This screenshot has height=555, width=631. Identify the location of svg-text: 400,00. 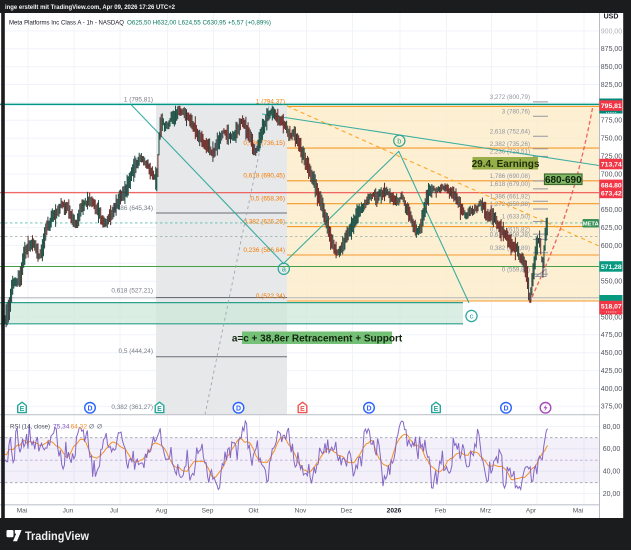
(612, 389).